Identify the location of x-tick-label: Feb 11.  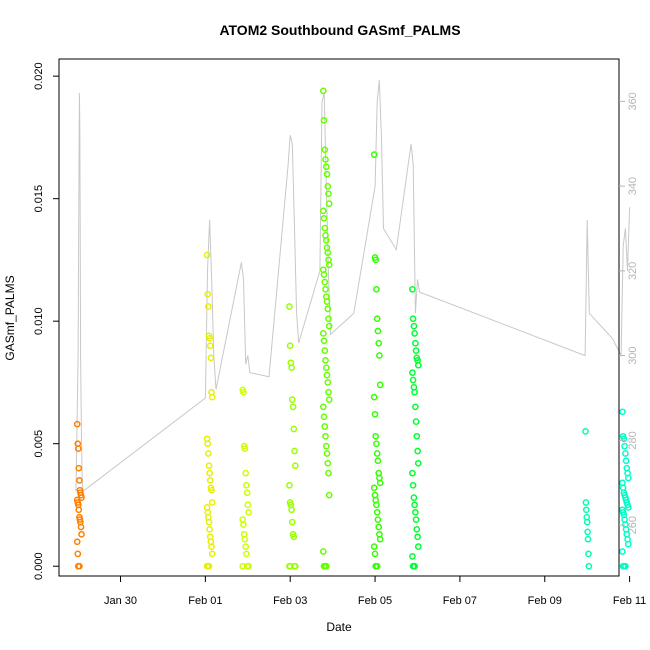
(629, 601).